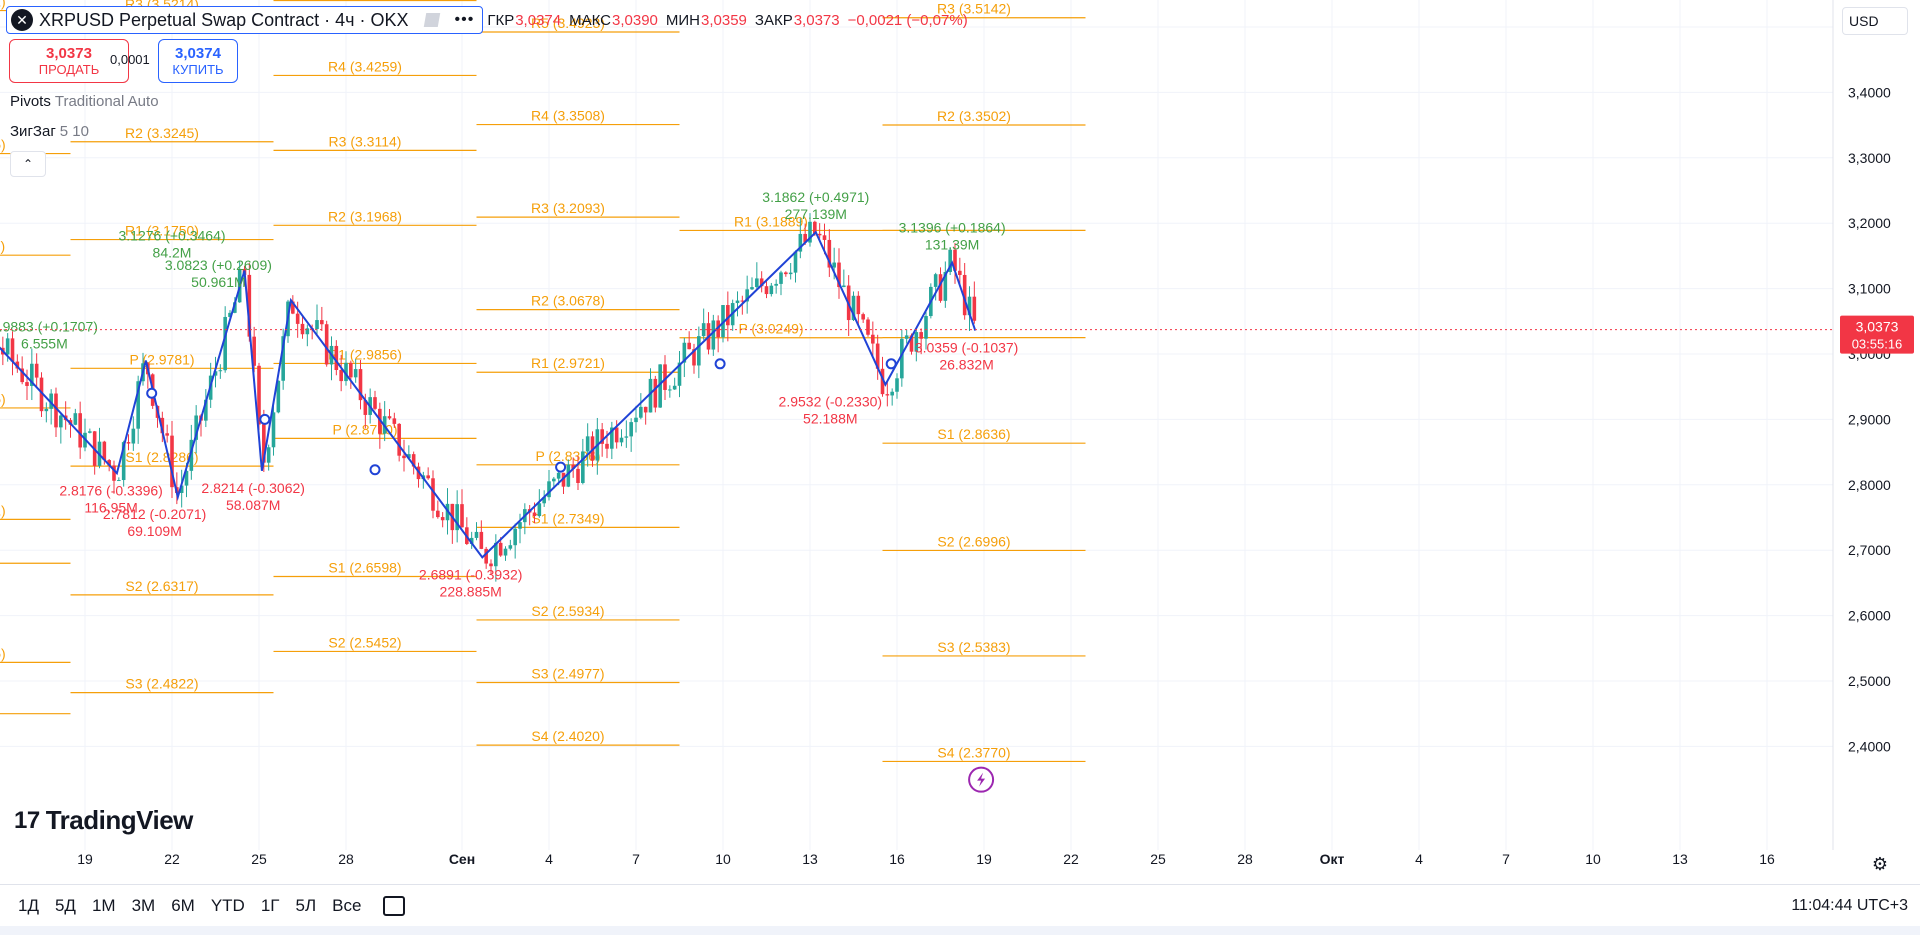  Describe the element at coordinates (1880, 864) in the screenshot. I see `settings-icon: ⚙` at that location.